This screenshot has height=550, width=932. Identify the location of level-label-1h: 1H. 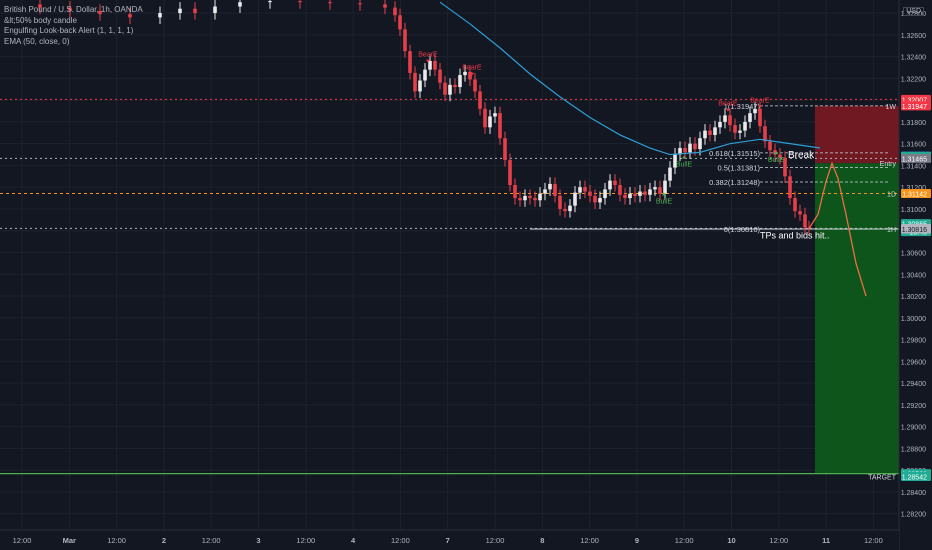
(891, 230).